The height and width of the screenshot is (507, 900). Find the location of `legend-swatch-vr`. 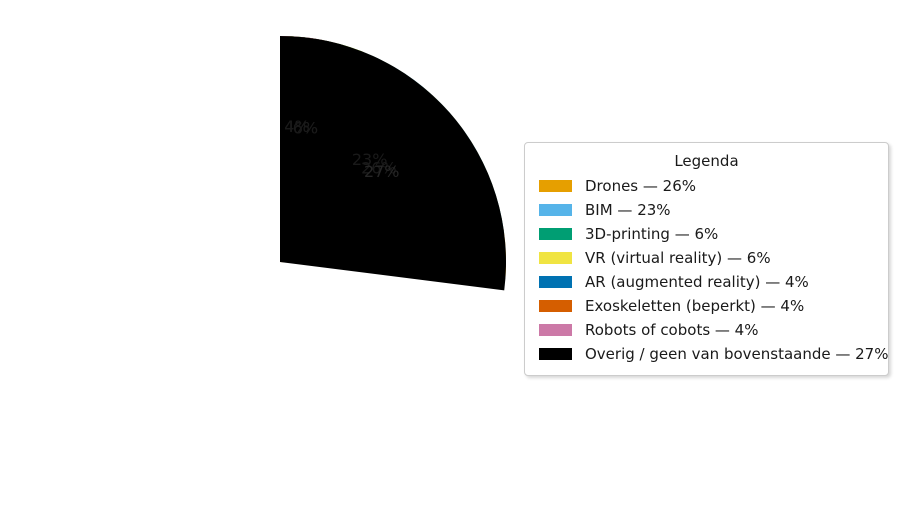

legend-swatch-vr is located at coordinates (555, 258).